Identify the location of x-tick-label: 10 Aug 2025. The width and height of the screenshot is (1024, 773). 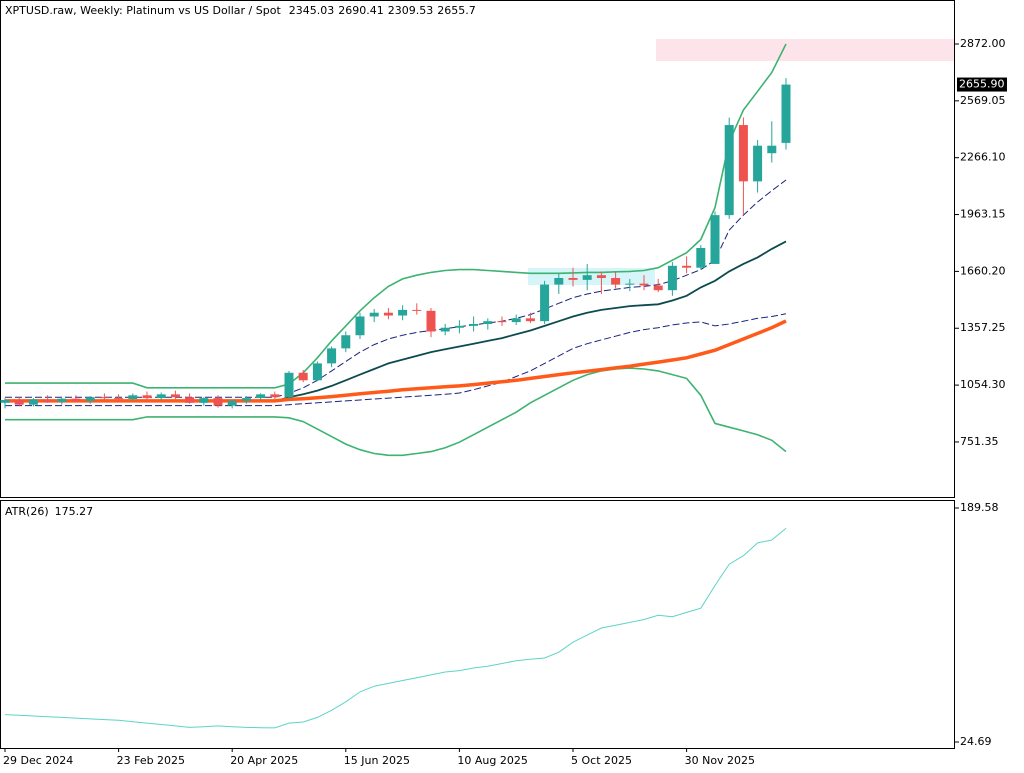
(492, 760).